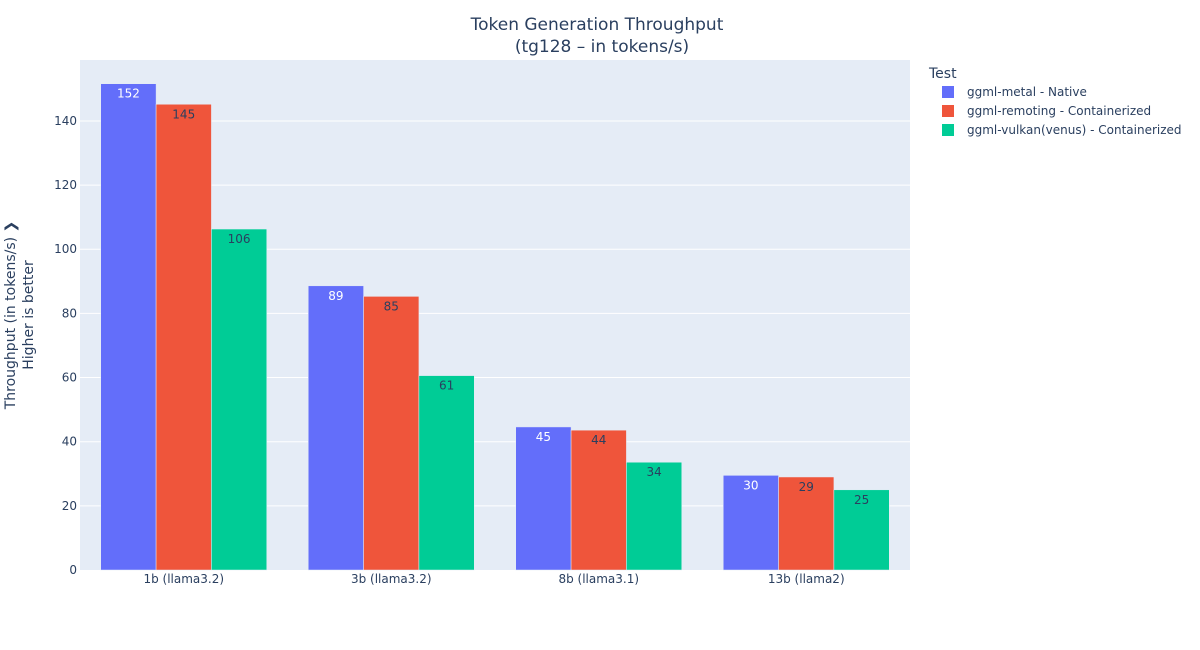 The image size is (1200, 650). I want to click on x-tick-label: 3b (llama3.2), so click(391, 579).